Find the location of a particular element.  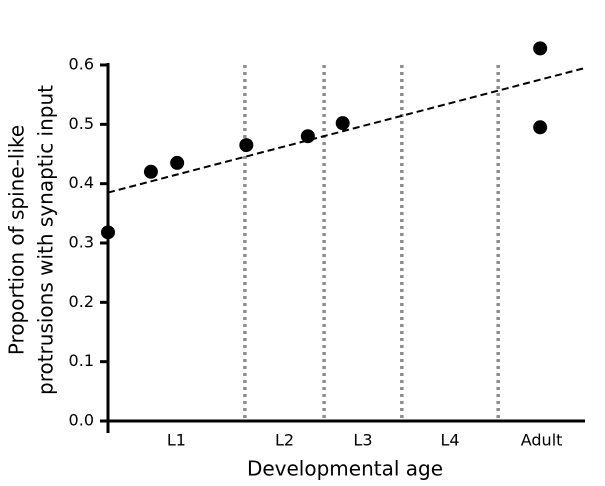

y-tick-label: 0.0 is located at coordinates (81, 420).